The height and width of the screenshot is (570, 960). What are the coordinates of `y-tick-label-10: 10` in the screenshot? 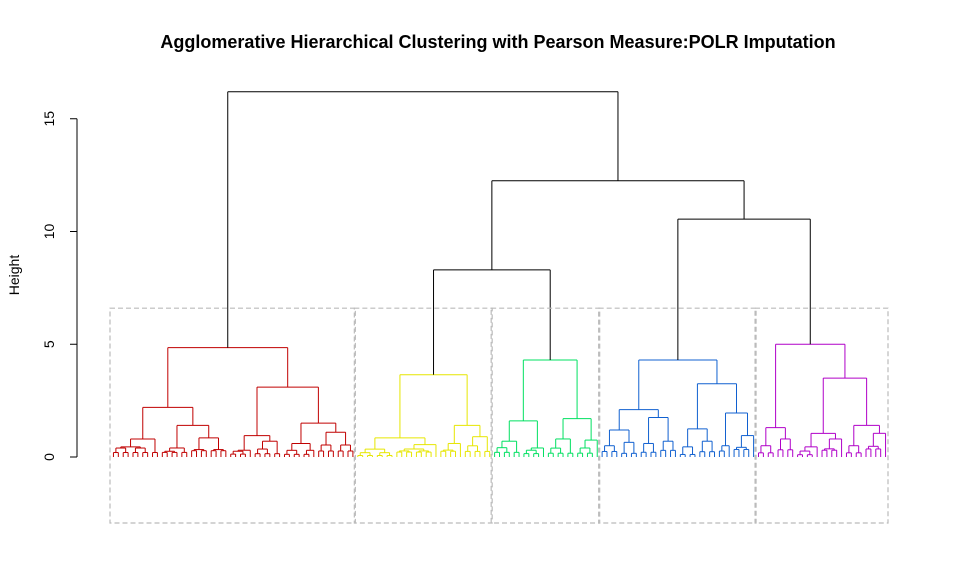 It's located at (49, 232).